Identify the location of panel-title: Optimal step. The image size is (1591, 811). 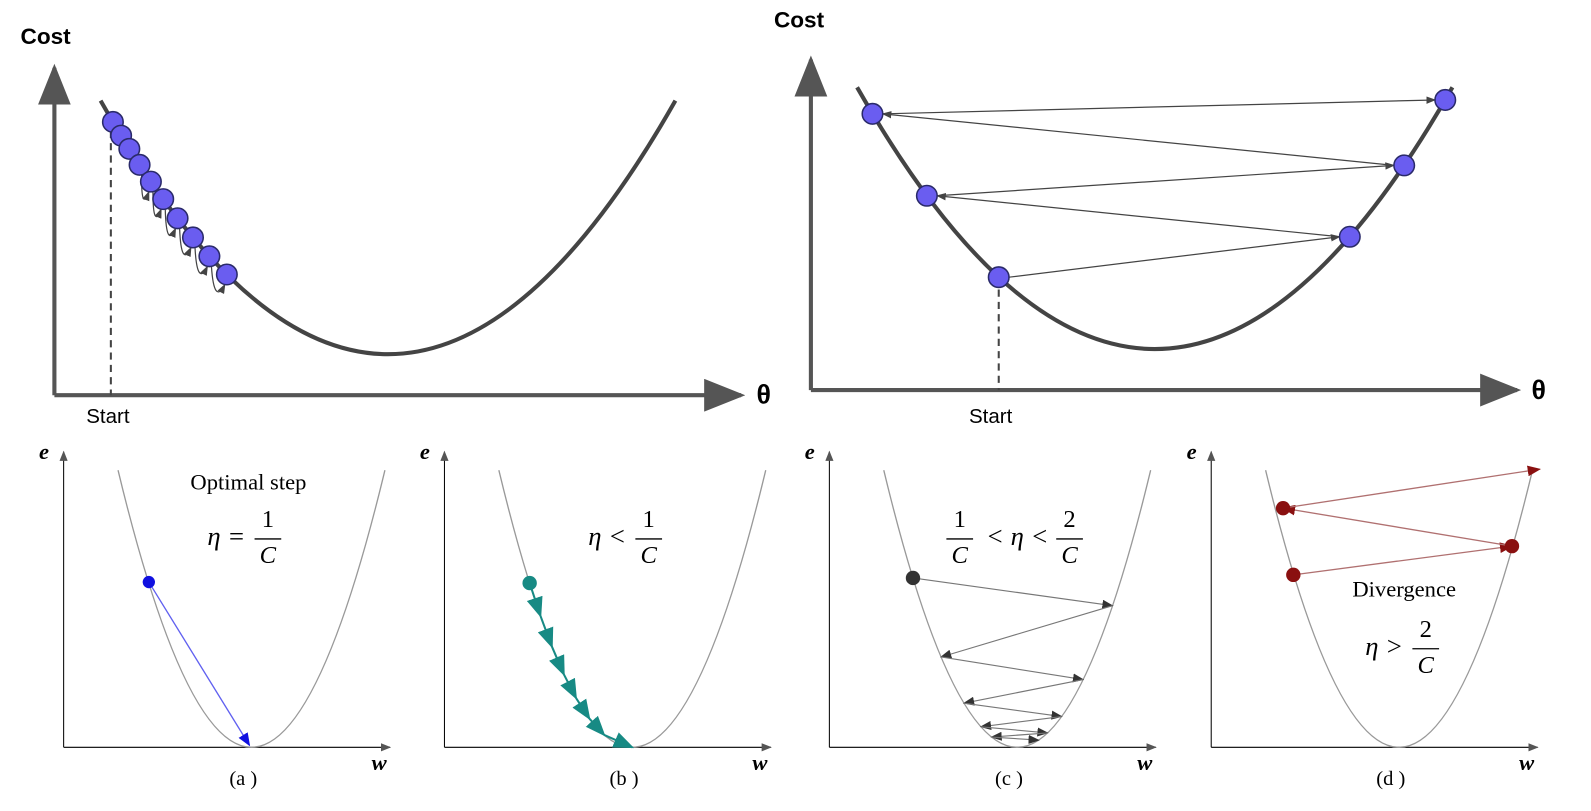
(248, 482).